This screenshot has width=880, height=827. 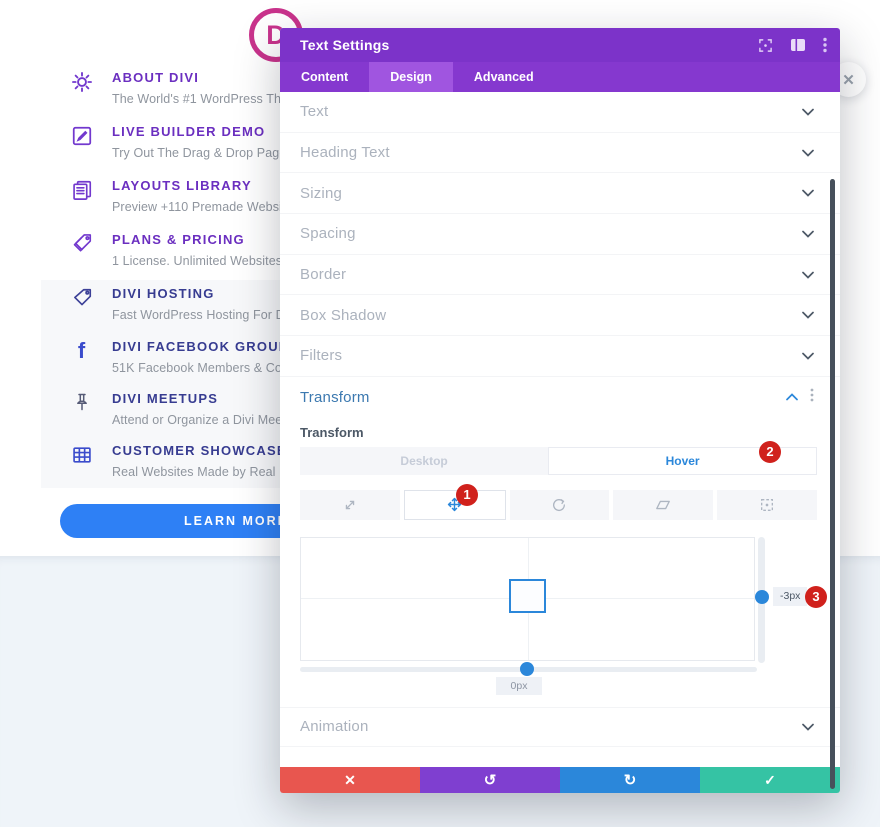 What do you see at coordinates (560, 77) in the screenshot?
I see `modal-tab-bar: Content Design Advanced` at bounding box center [560, 77].